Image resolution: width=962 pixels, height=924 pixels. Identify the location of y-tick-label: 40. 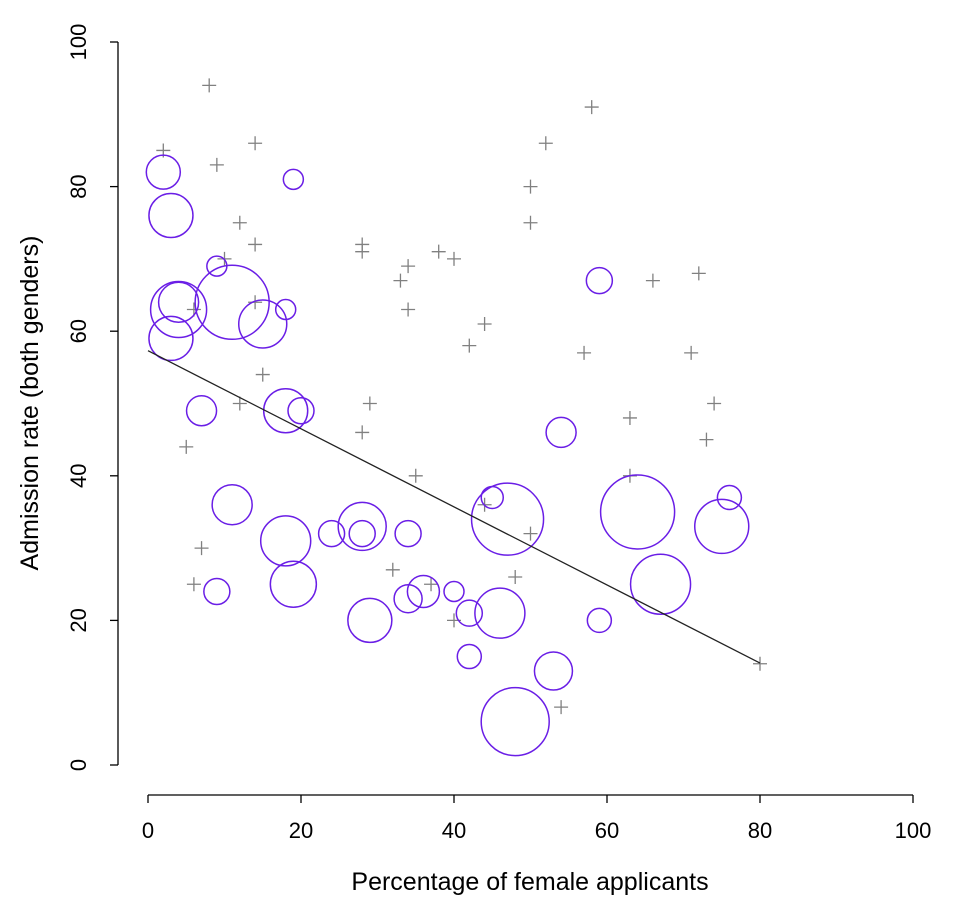
(78, 476).